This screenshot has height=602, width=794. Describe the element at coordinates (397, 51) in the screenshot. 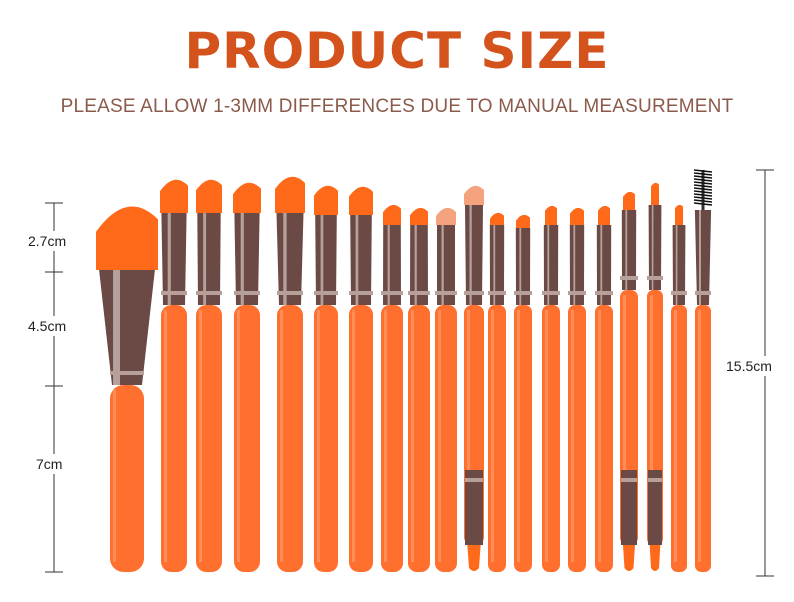

I see `page-title: PRODUCT SIZE` at that location.